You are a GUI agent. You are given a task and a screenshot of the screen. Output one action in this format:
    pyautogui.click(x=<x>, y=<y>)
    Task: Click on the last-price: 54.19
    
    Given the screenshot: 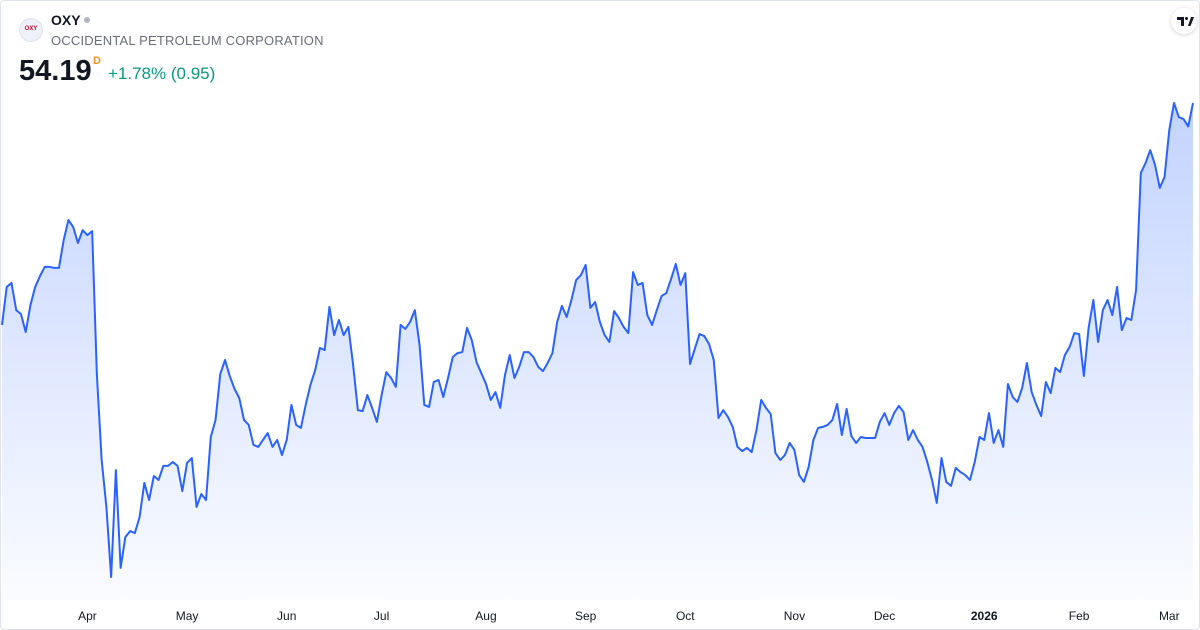 What is the action you would take?
    pyautogui.click(x=55, y=71)
    